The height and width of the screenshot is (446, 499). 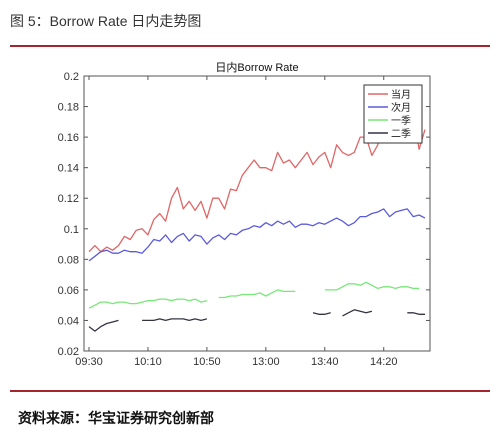 What do you see at coordinates (401, 107) in the screenshot?
I see `legend-label-次月: 次月` at bounding box center [401, 107].